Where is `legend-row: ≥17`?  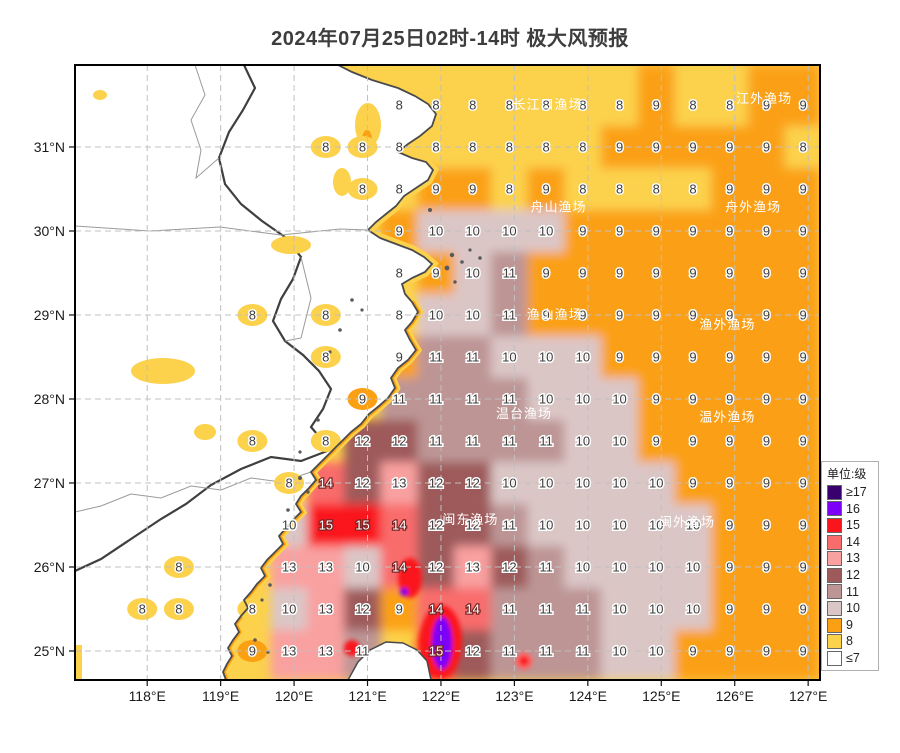 legend-row: ≥17 is located at coordinates (852, 492).